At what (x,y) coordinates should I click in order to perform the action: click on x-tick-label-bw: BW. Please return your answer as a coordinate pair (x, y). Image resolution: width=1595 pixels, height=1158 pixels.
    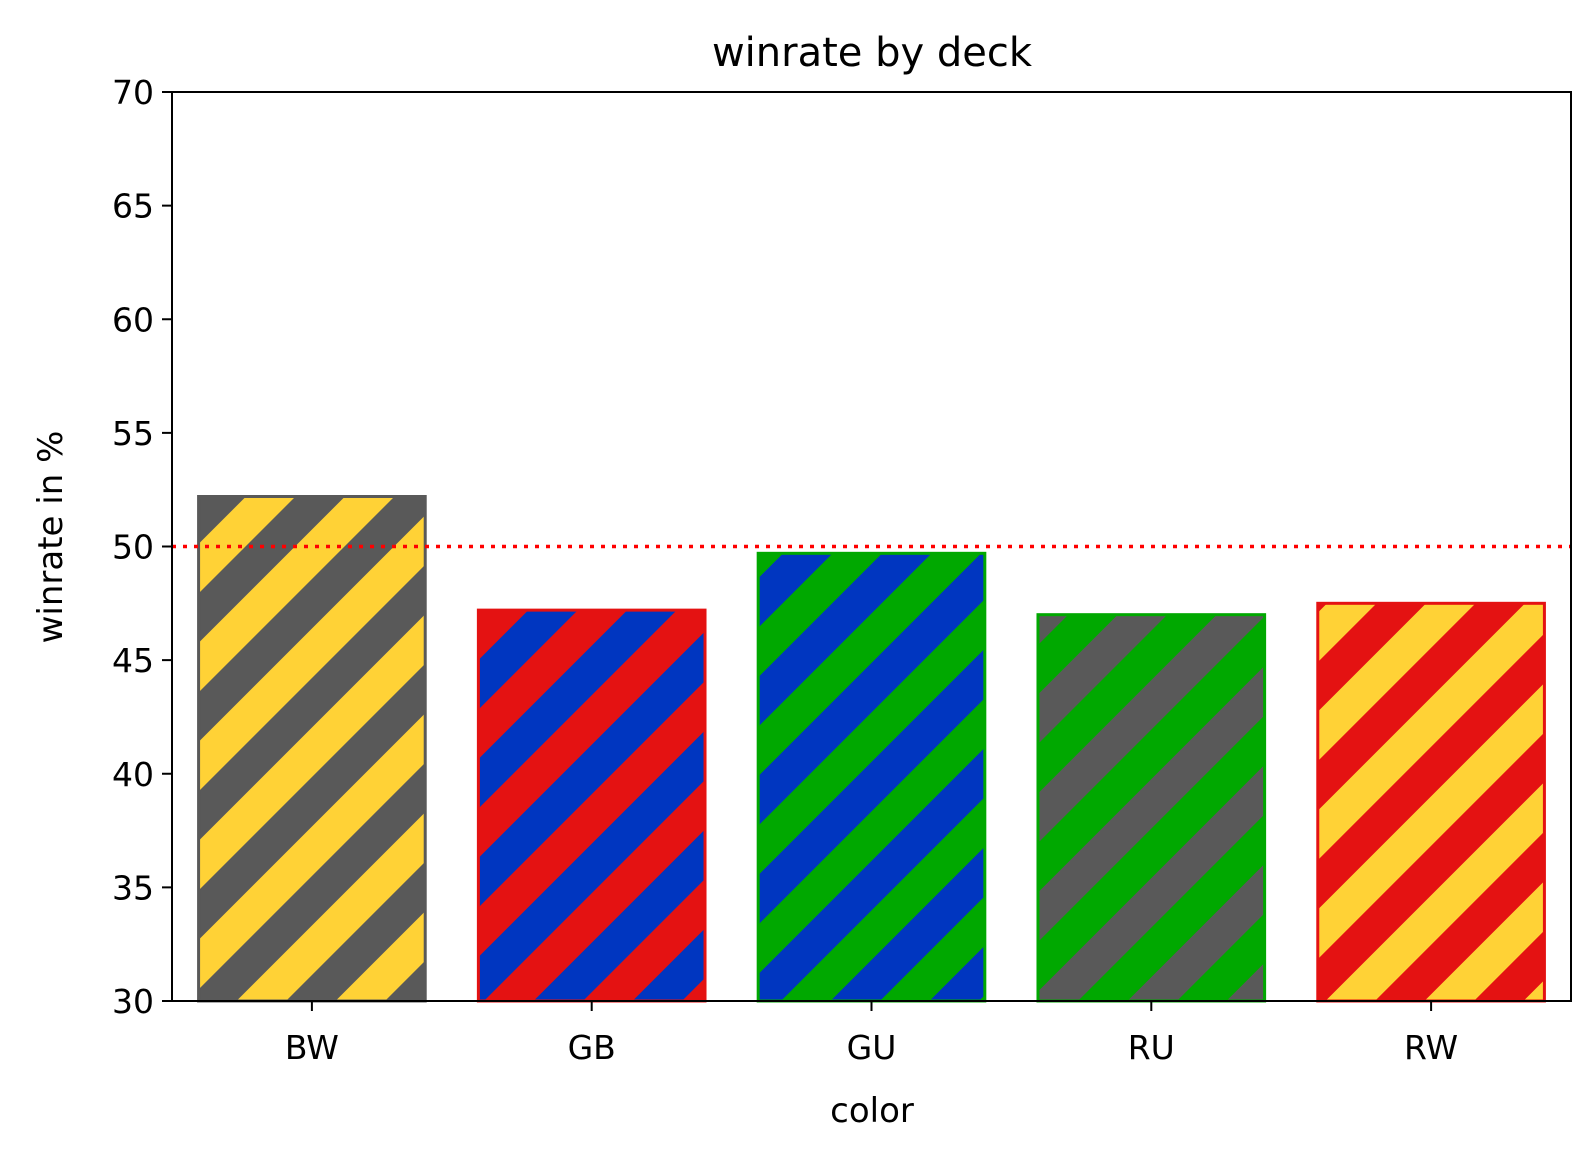
    Looking at the image, I should click on (312, 1047).